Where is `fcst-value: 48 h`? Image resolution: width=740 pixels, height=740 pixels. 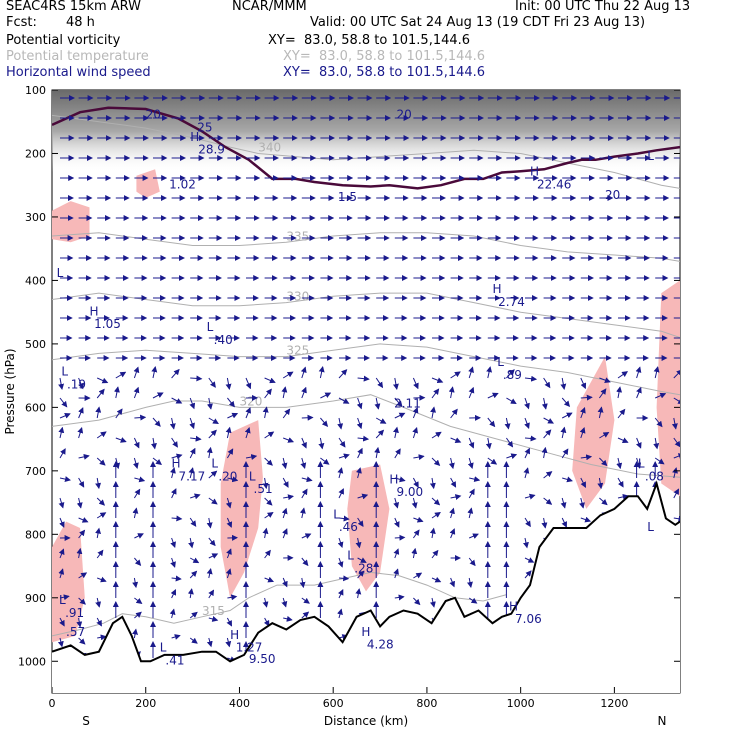
fcst-value: 48 h is located at coordinates (80, 22).